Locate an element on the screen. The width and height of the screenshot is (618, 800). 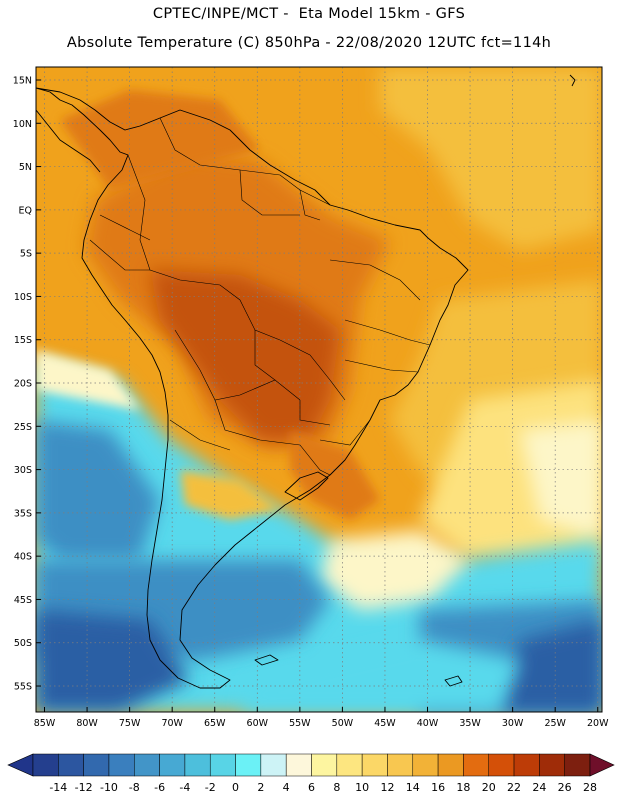
lon-tick-label: 40W is located at coordinates (428, 723).